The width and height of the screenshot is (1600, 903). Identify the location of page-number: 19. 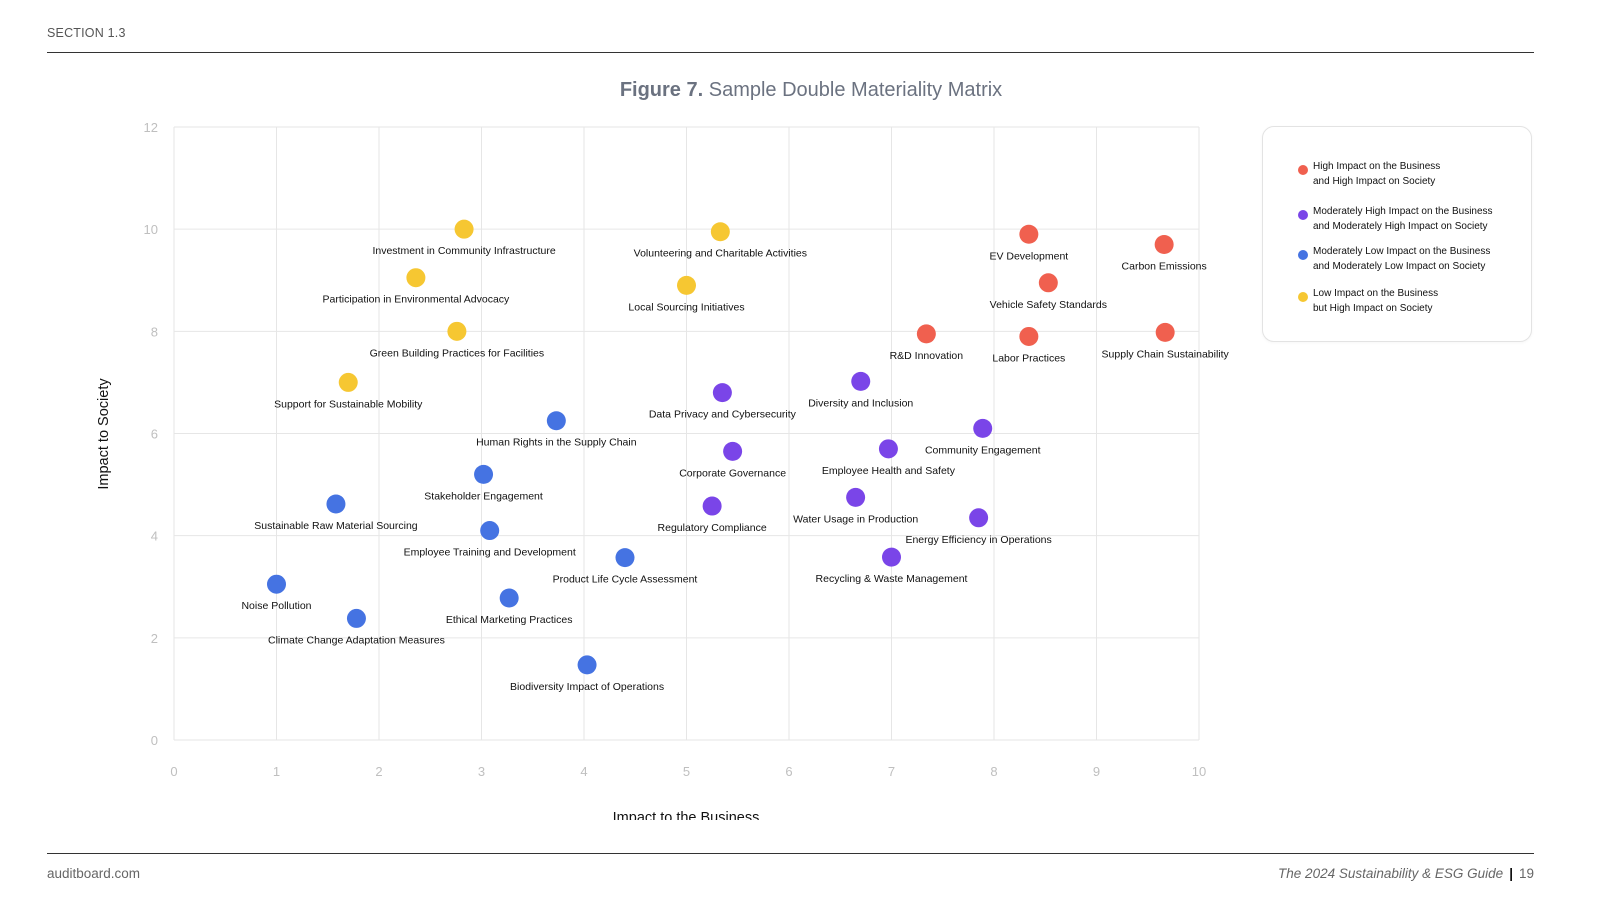
(1526, 873).